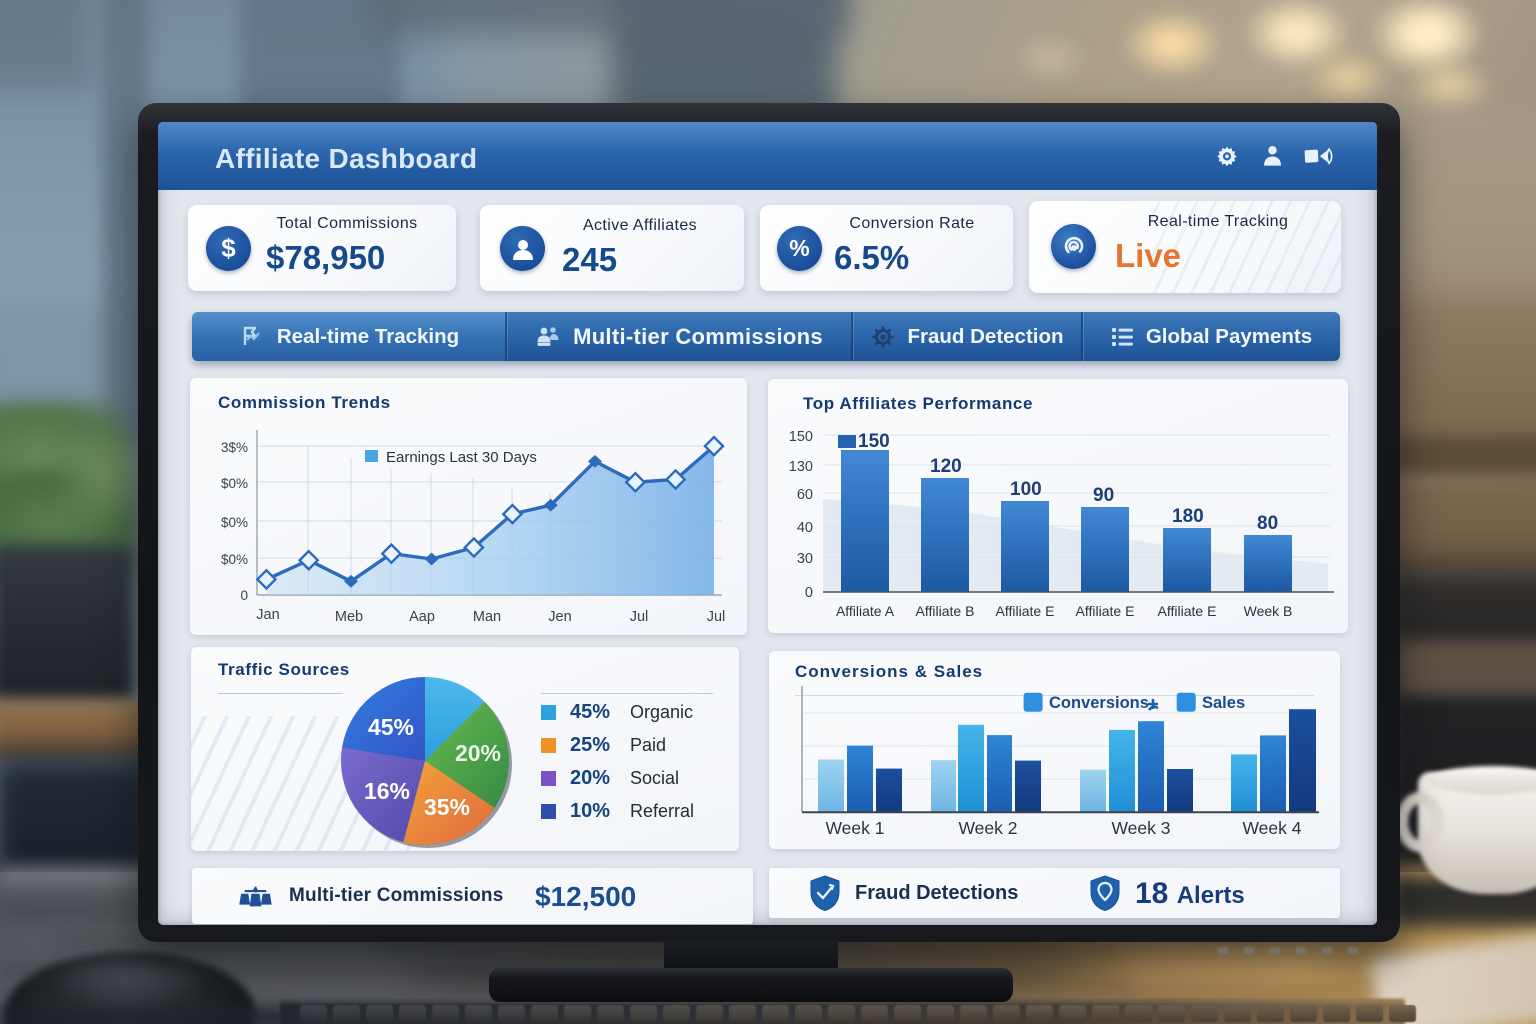  I want to click on svg-text: 180, so click(1188, 516).